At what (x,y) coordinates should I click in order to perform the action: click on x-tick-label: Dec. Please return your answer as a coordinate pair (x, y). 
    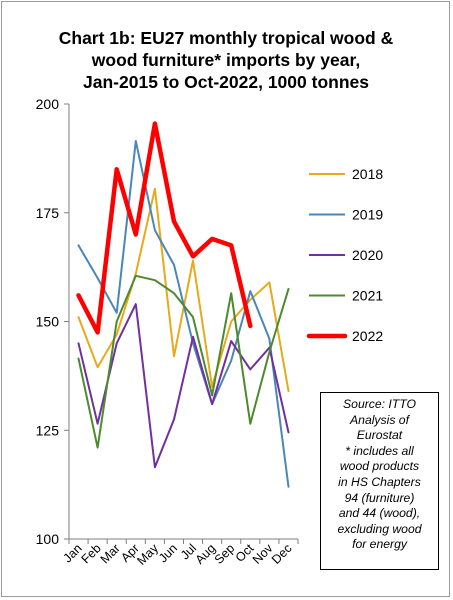
    Looking at the image, I should click on (282, 554).